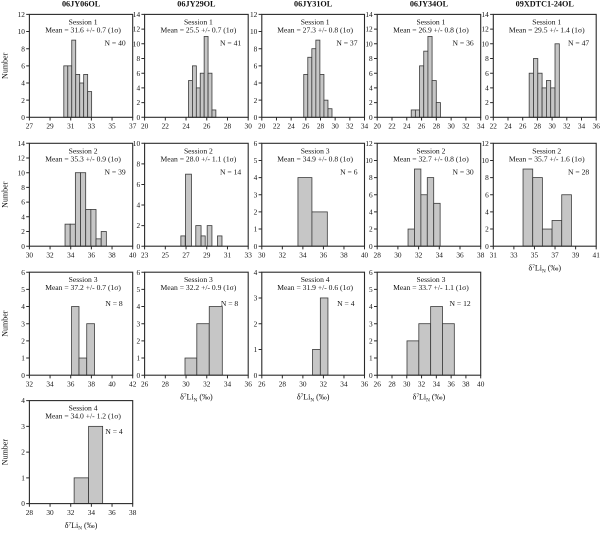  What do you see at coordinates (83, 29) in the screenshot?
I see `svg-text: Mean = 31.6 +/- 0.7 (1σ)` at bounding box center [83, 29].